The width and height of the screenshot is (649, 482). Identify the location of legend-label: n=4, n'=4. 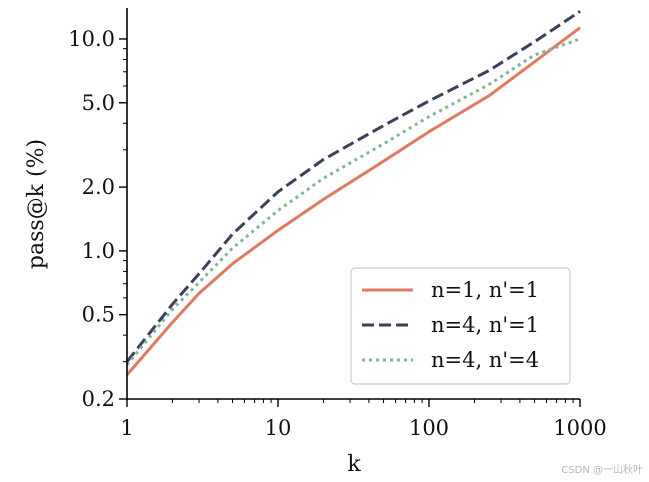
(485, 360).